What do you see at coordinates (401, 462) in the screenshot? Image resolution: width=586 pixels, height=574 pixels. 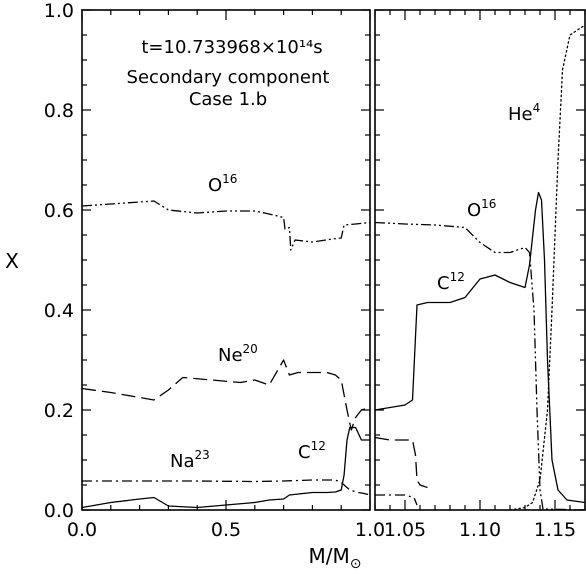 I see `right-series-ne20` at bounding box center [401, 462].